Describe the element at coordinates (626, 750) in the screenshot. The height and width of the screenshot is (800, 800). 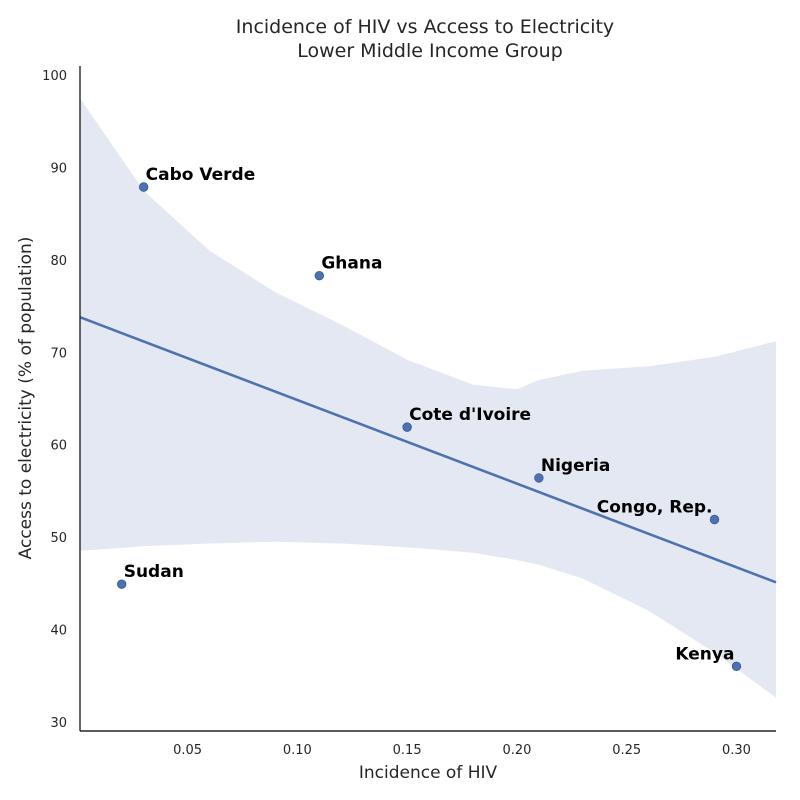
I see `x-tick-label: 0.25` at that location.